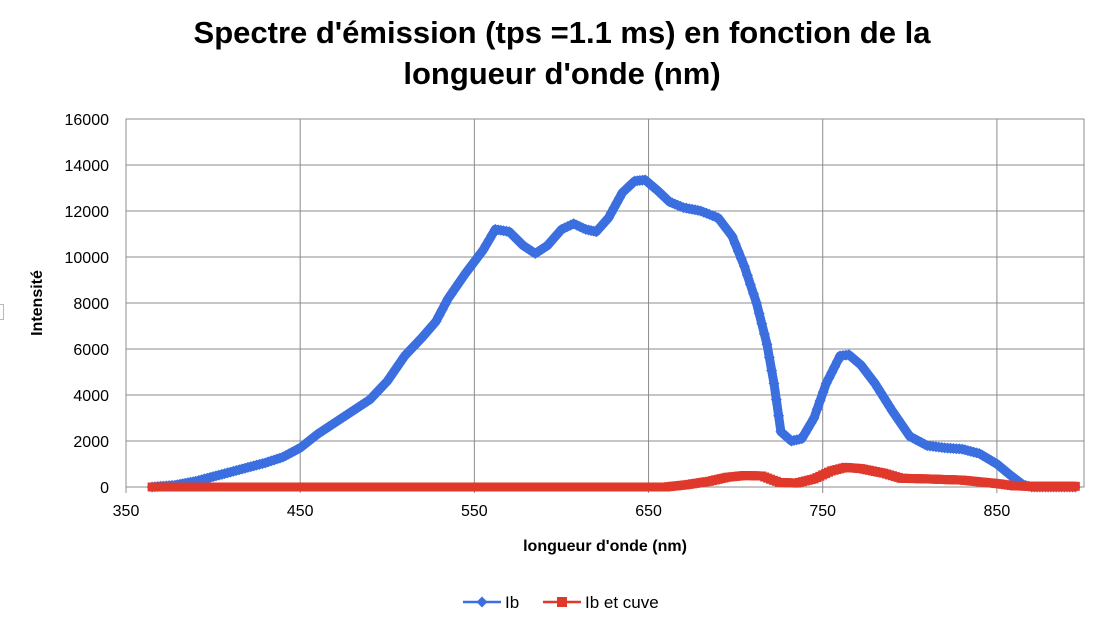  What do you see at coordinates (91, 396) in the screenshot?
I see `y-tick-label: 4000` at bounding box center [91, 396].